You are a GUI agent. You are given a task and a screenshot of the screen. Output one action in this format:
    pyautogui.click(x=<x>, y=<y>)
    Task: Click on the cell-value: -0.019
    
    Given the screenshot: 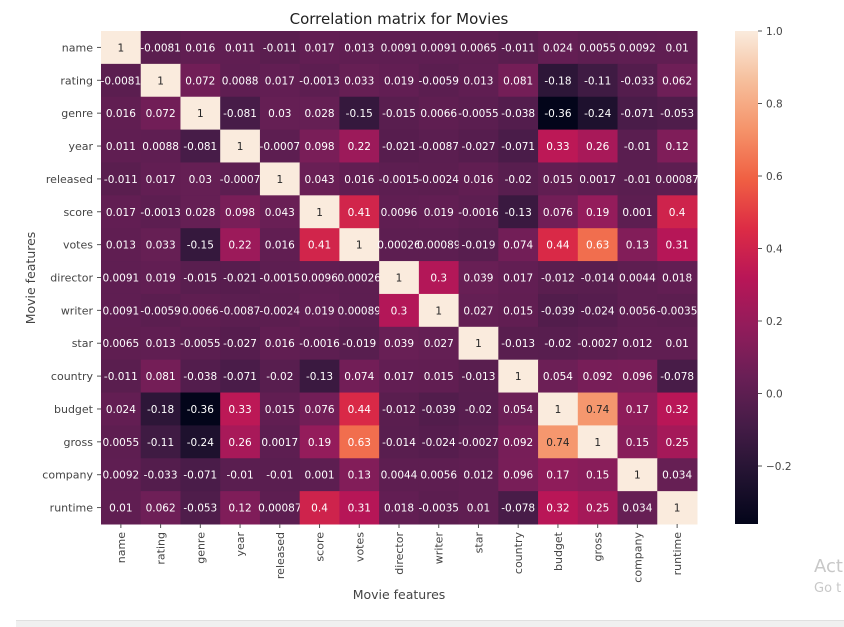 What is the action you would take?
    pyautogui.click(x=359, y=344)
    